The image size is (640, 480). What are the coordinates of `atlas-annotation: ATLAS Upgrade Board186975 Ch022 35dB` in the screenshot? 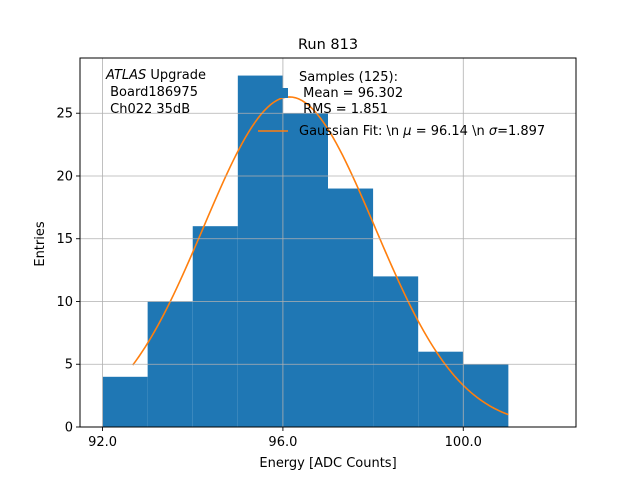 It's located at (155, 92).